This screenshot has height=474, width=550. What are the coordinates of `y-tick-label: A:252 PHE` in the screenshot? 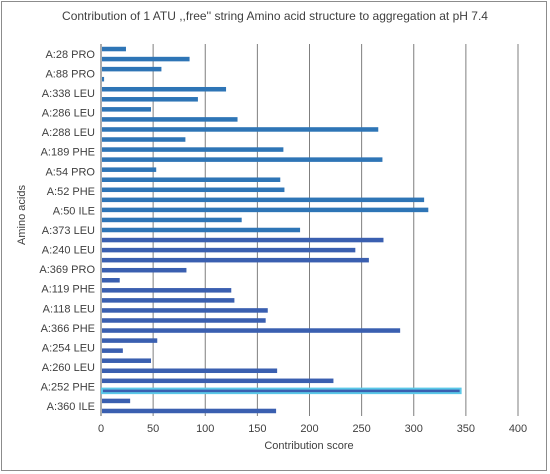 It's located at (68, 388).